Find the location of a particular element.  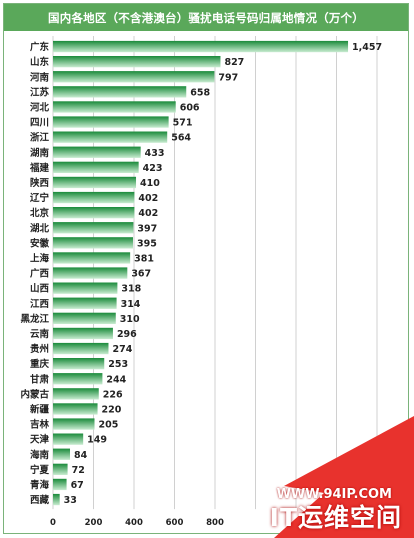

category-label: 安徽 is located at coordinates (40, 243).